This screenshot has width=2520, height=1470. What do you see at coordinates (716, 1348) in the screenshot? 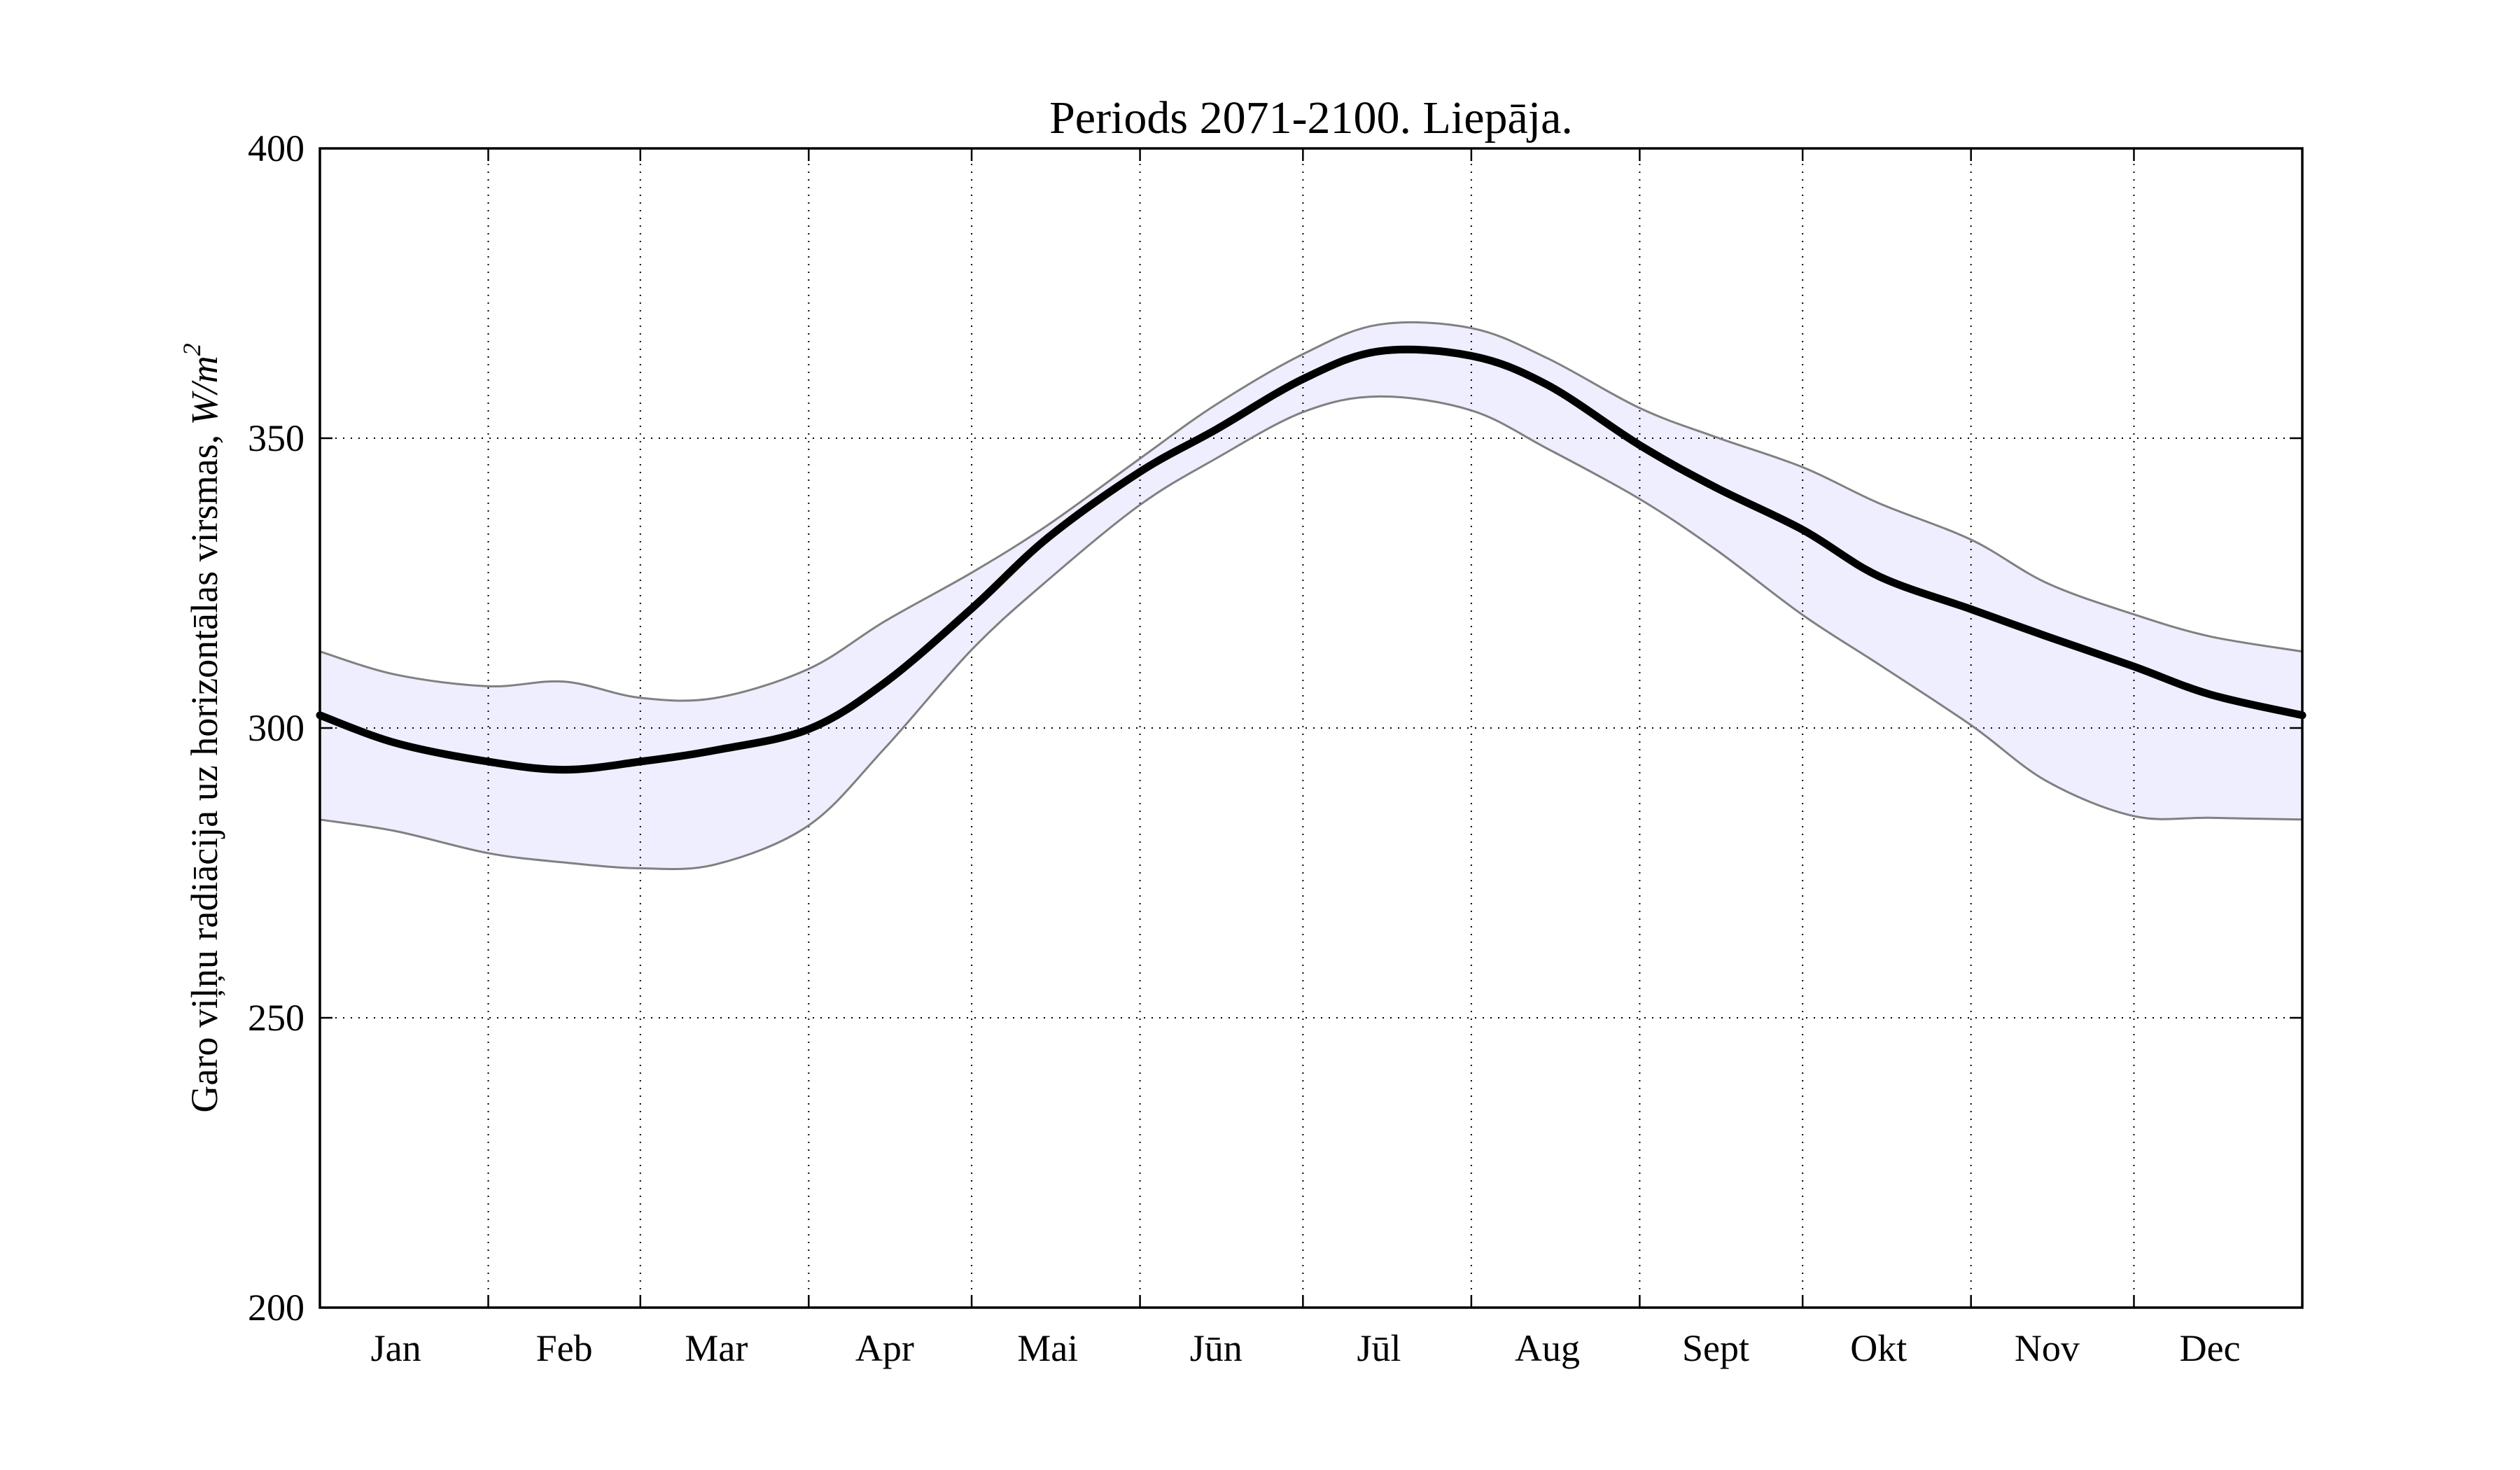
I see `x-tick-label: Mar` at bounding box center [716, 1348].